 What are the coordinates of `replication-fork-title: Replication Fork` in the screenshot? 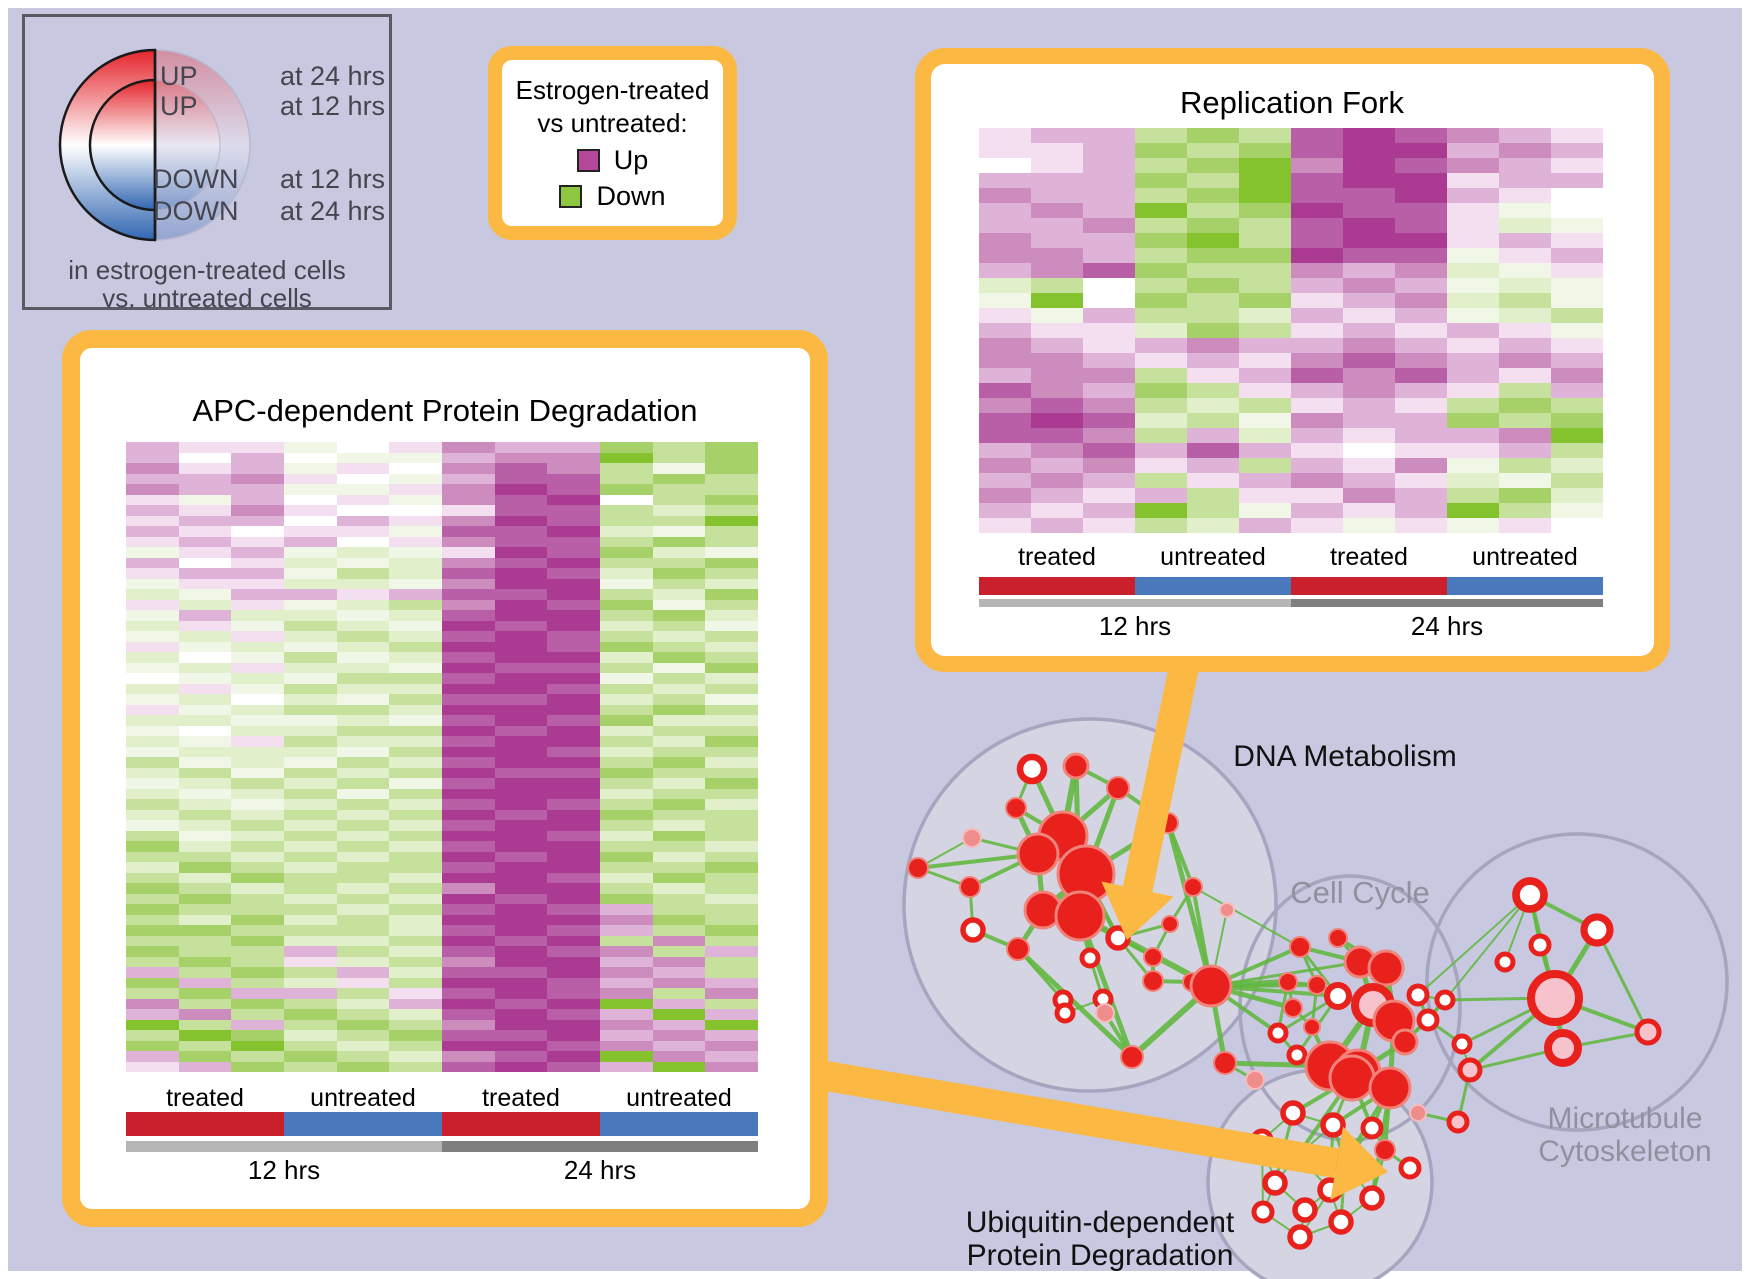 It's located at (1292, 102).